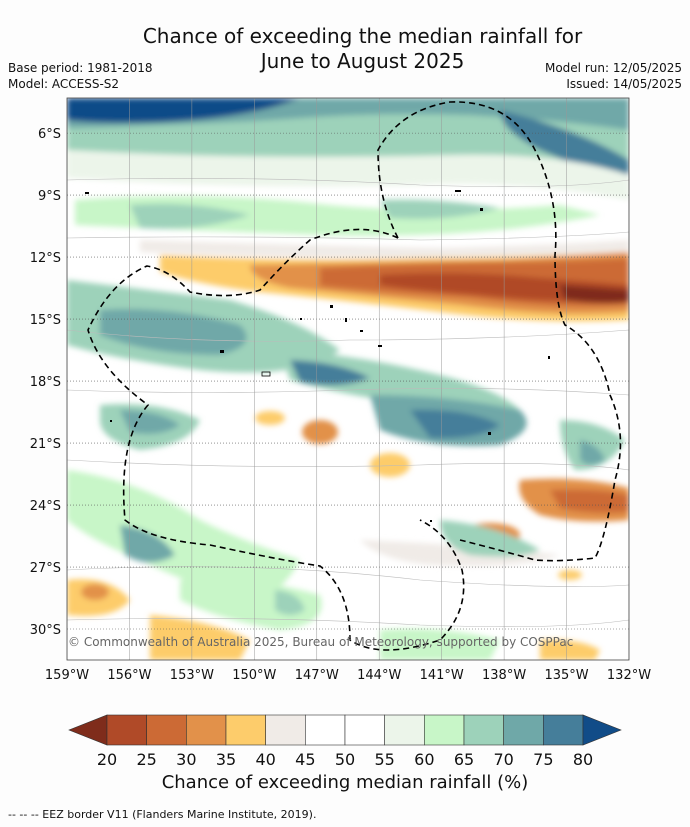 This screenshot has height=827, width=690. Describe the element at coordinates (424, 759) in the screenshot. I see `colorbar-tick-label: 60` at that location.